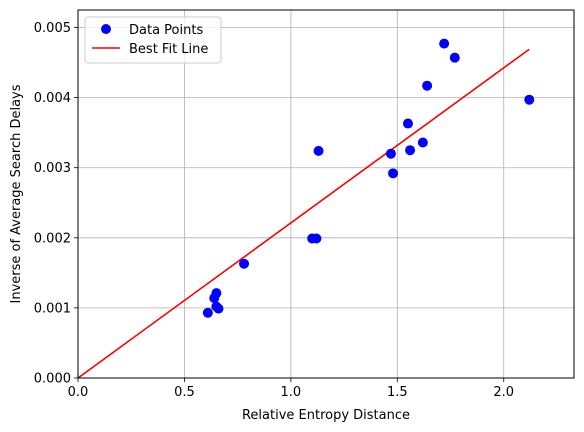 This screenshot has height=432, width=584. Describe the element at coordinates (153, 40) in the screenshot. I see `legend: Data Points Best Fit Line` at that location.